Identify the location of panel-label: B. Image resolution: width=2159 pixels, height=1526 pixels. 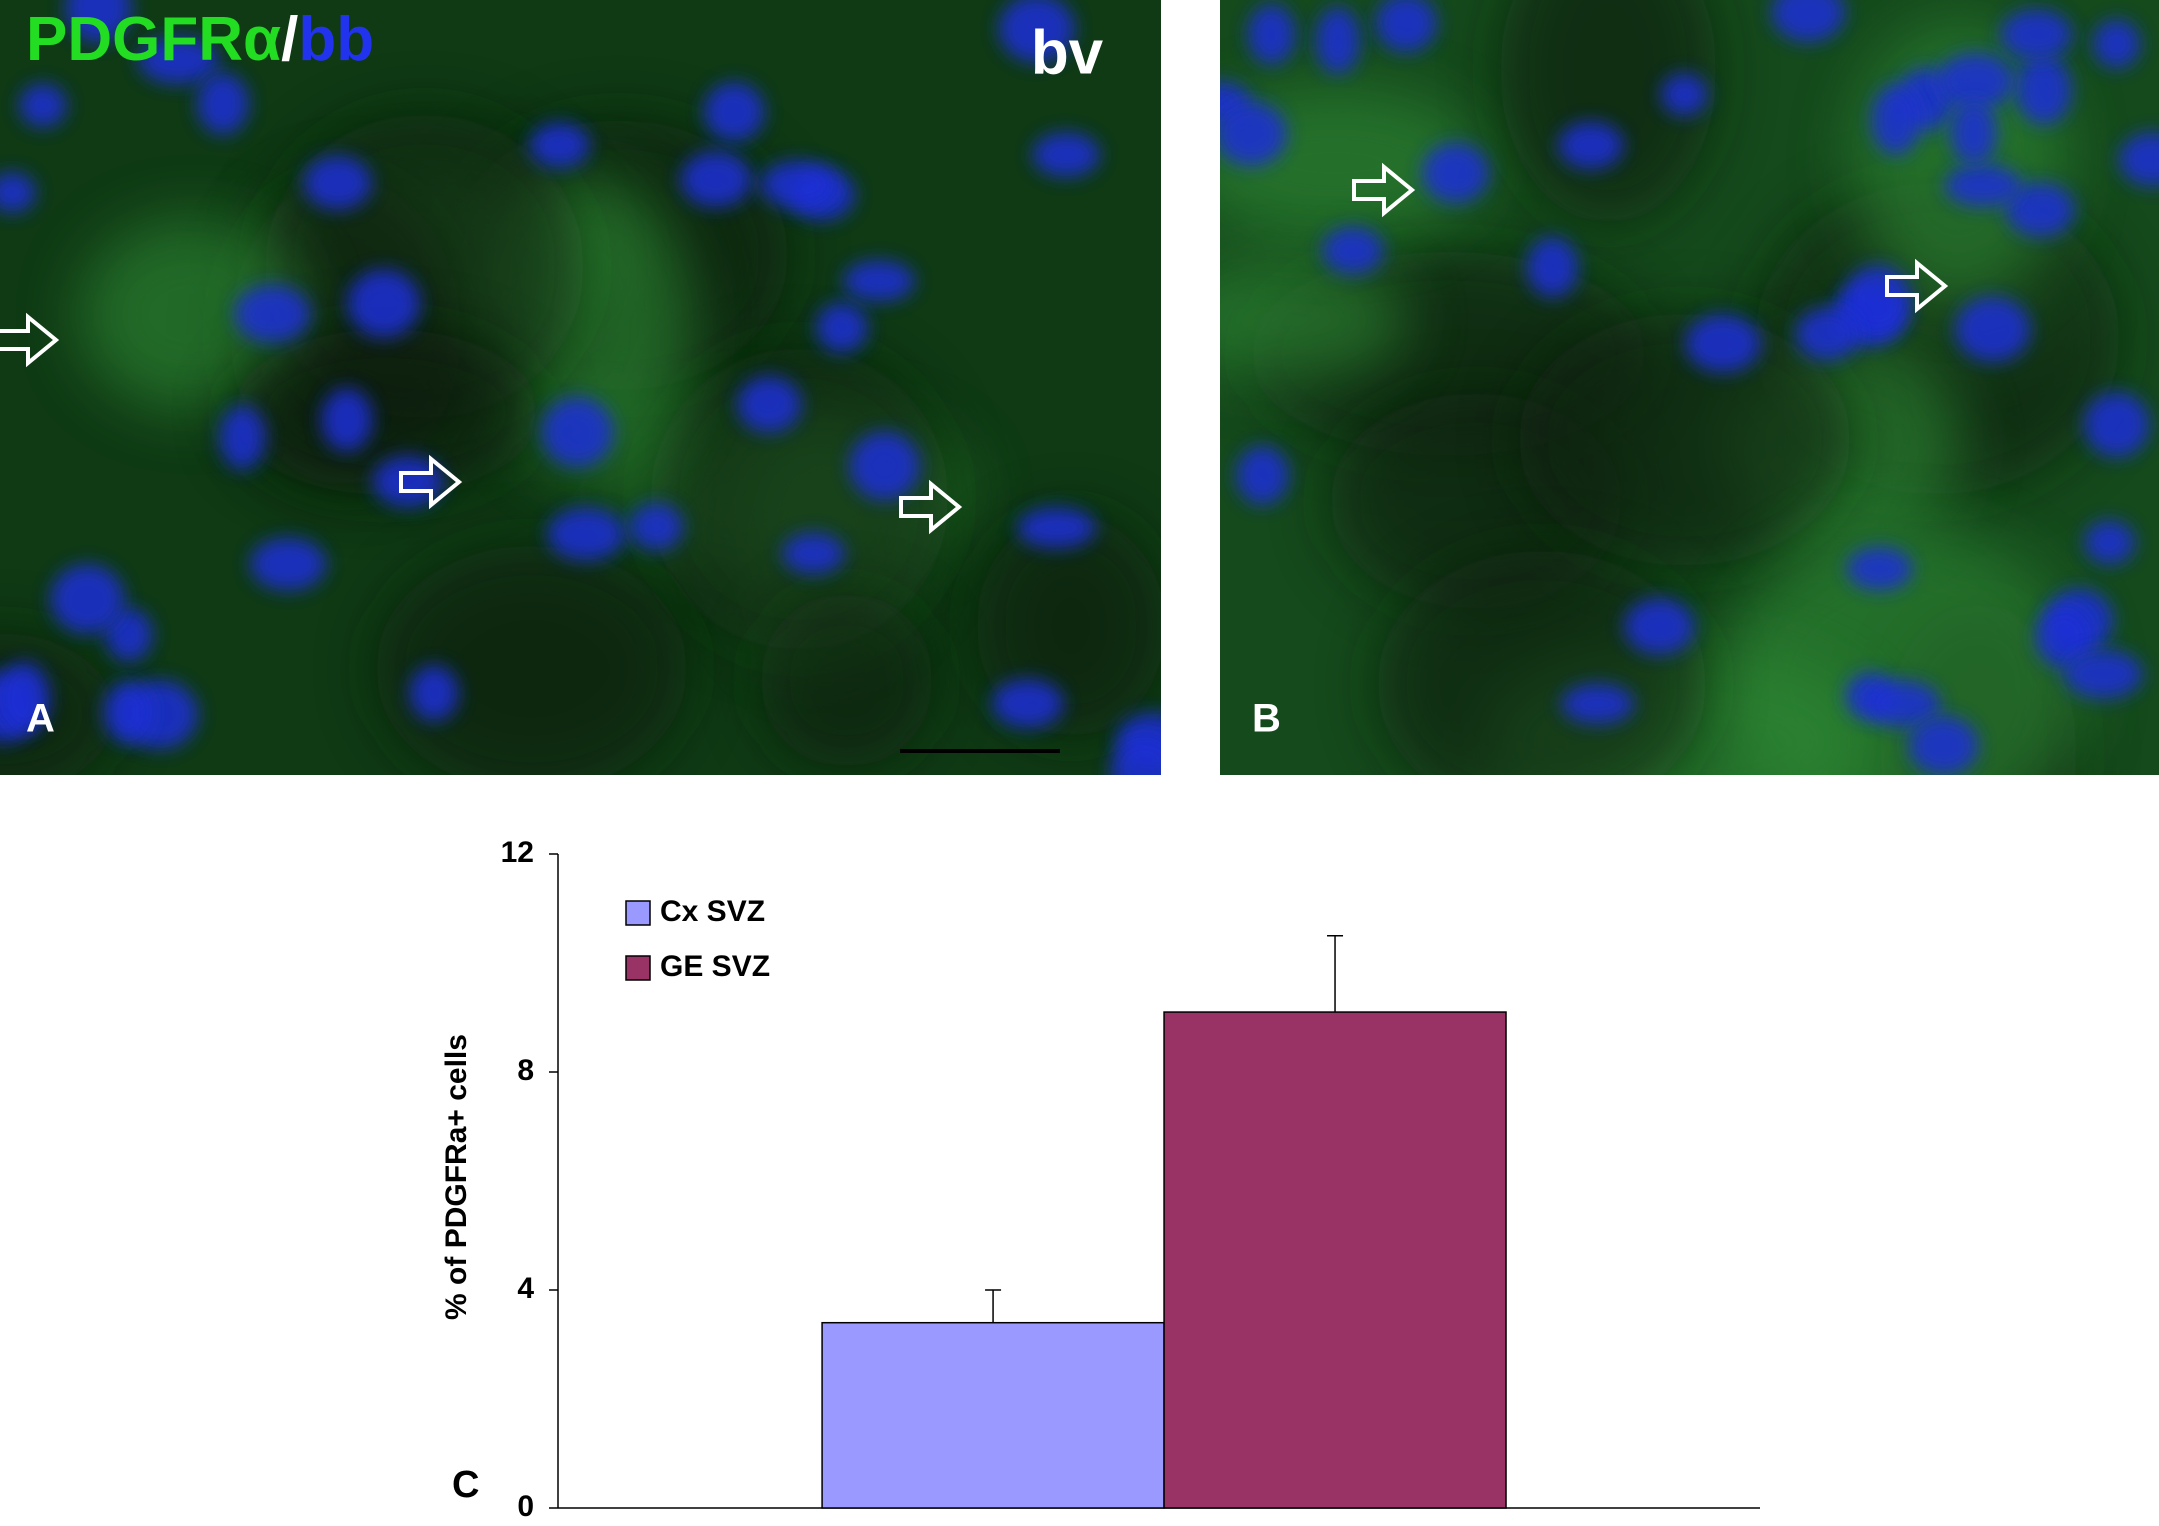
(1266, 719).